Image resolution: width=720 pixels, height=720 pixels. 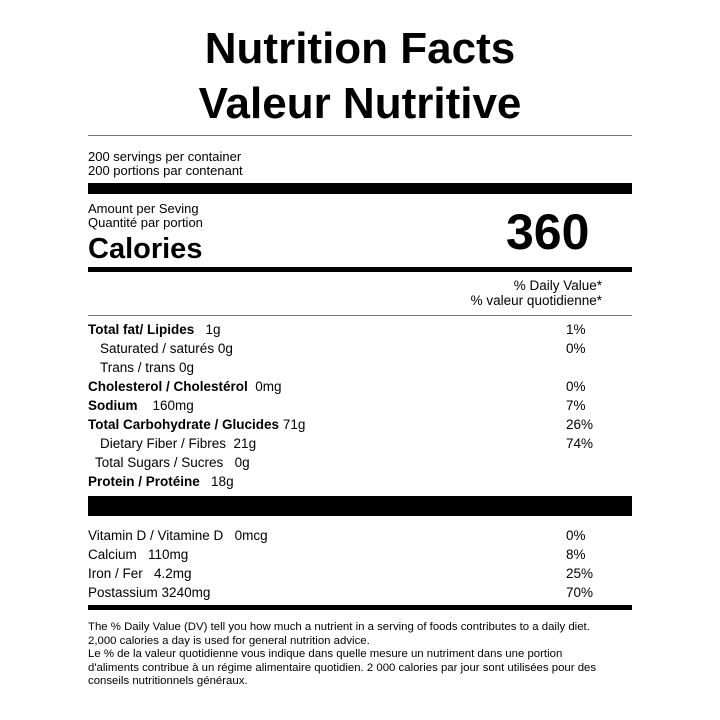 I want to click on potassium-name: Postassium, so click(x=123, y=592).